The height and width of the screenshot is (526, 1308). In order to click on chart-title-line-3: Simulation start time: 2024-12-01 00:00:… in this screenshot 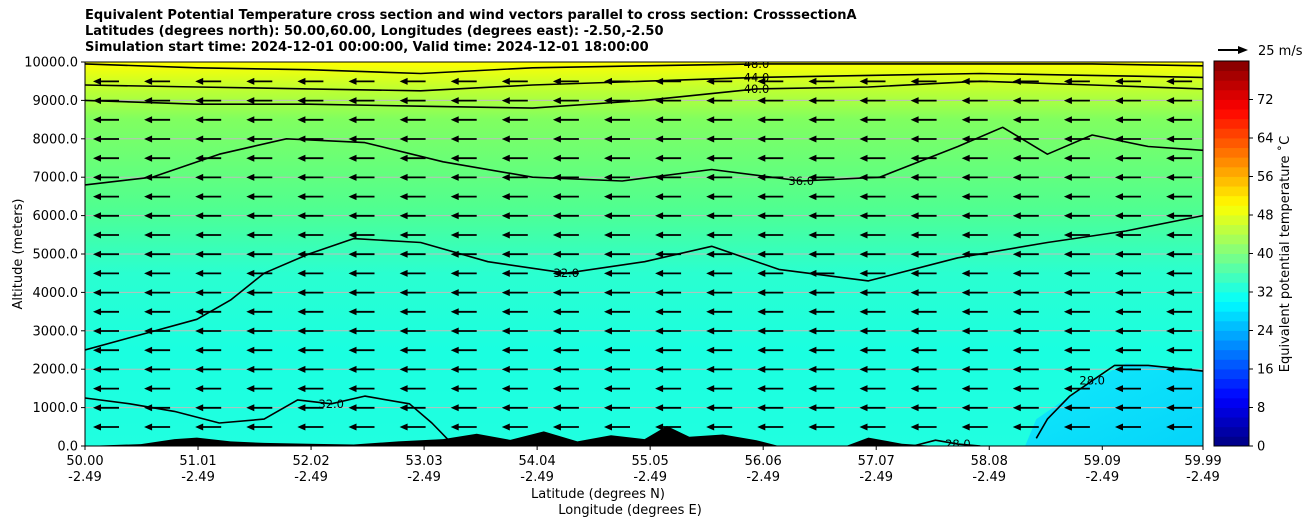, I will do `click(367, 47)`.